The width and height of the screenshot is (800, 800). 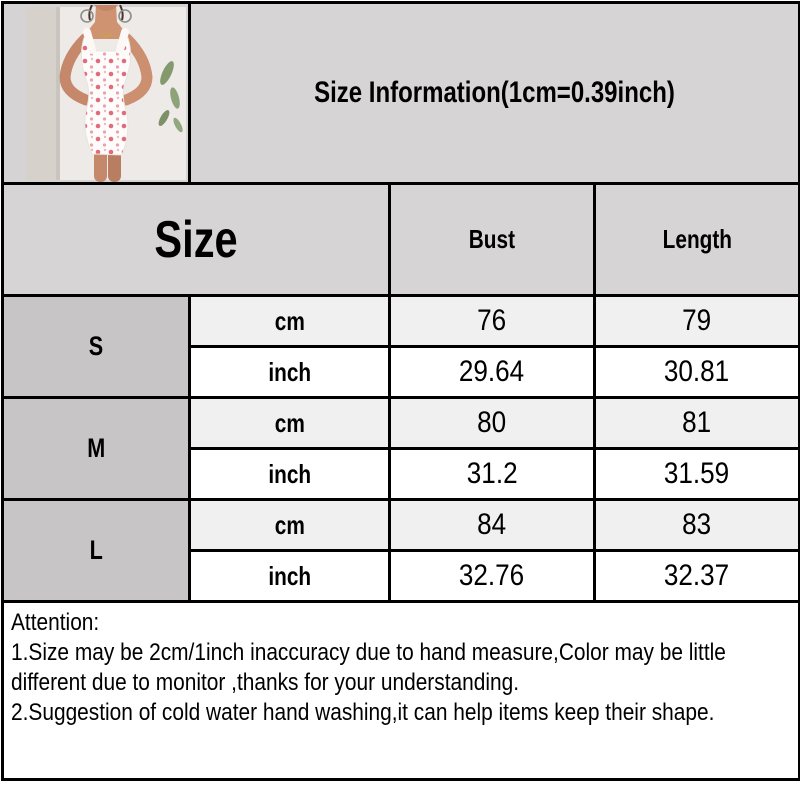 I want to click on table-row-s-cm: S cm 76 79, so click(x=400, y=346).